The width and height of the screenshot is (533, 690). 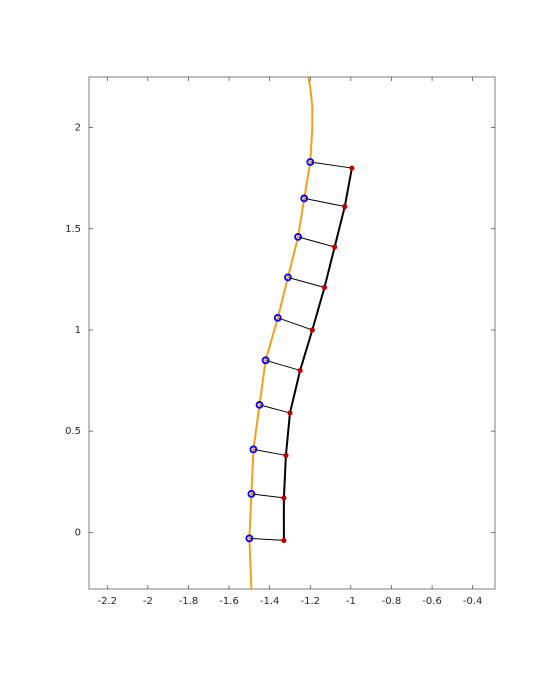 I want to click on x-tick-label: -1.4, so click(x=270, y=601).